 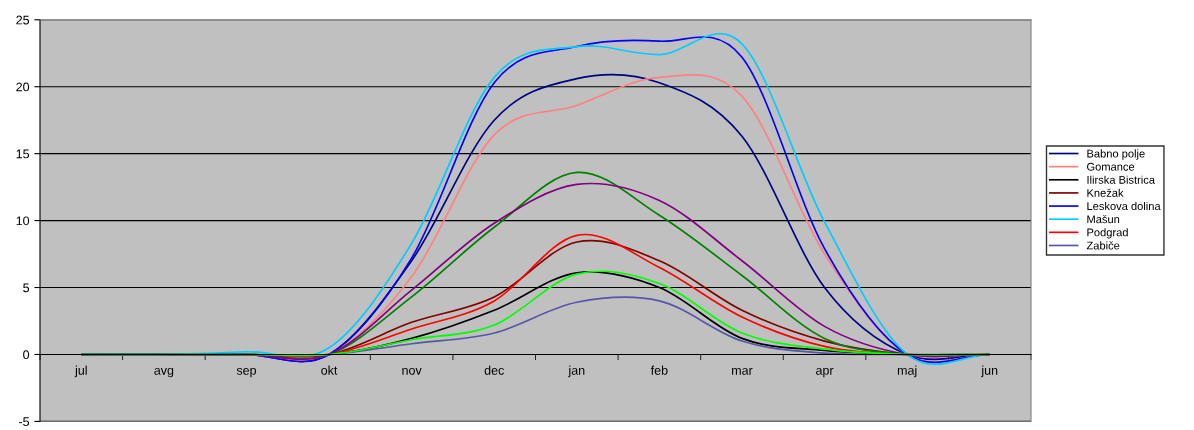 I want to click on y-tick-label: 10, so click(x=23, y=221).